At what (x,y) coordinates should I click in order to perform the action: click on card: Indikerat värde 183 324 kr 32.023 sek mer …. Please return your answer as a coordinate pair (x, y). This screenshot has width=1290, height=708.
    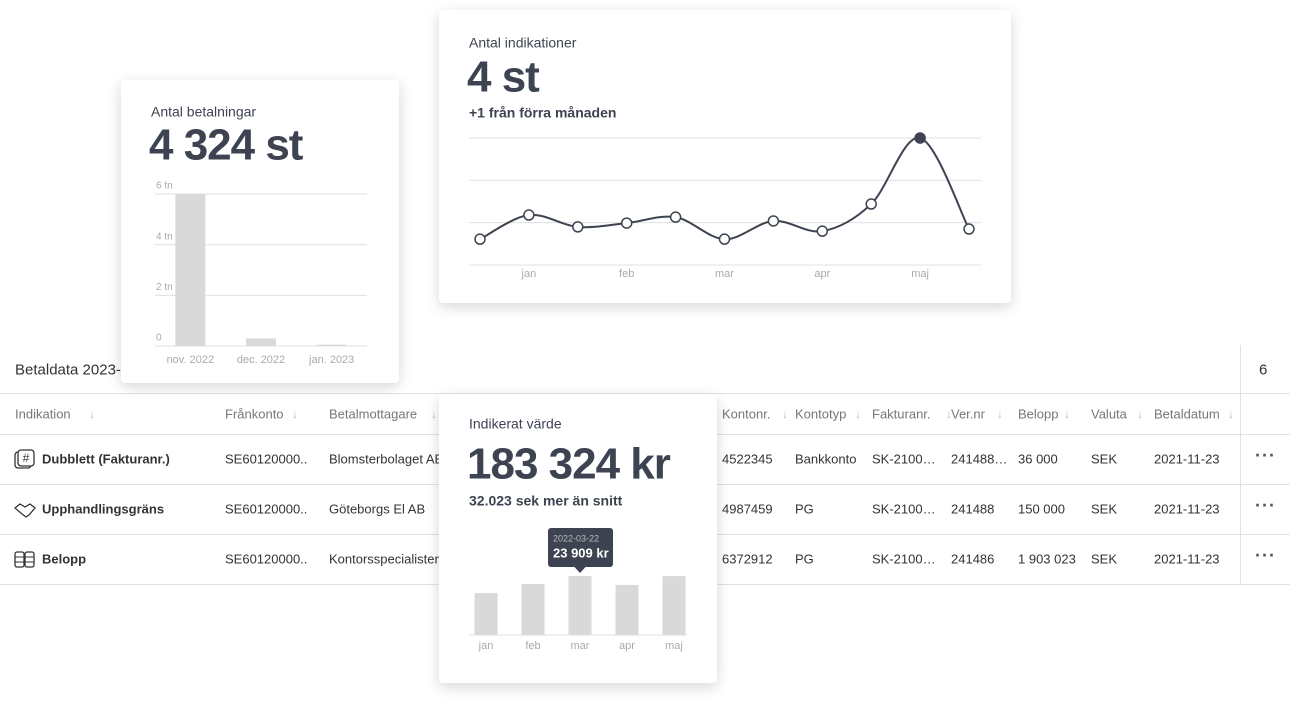
    Looking at the image, I should click on (578, 538).